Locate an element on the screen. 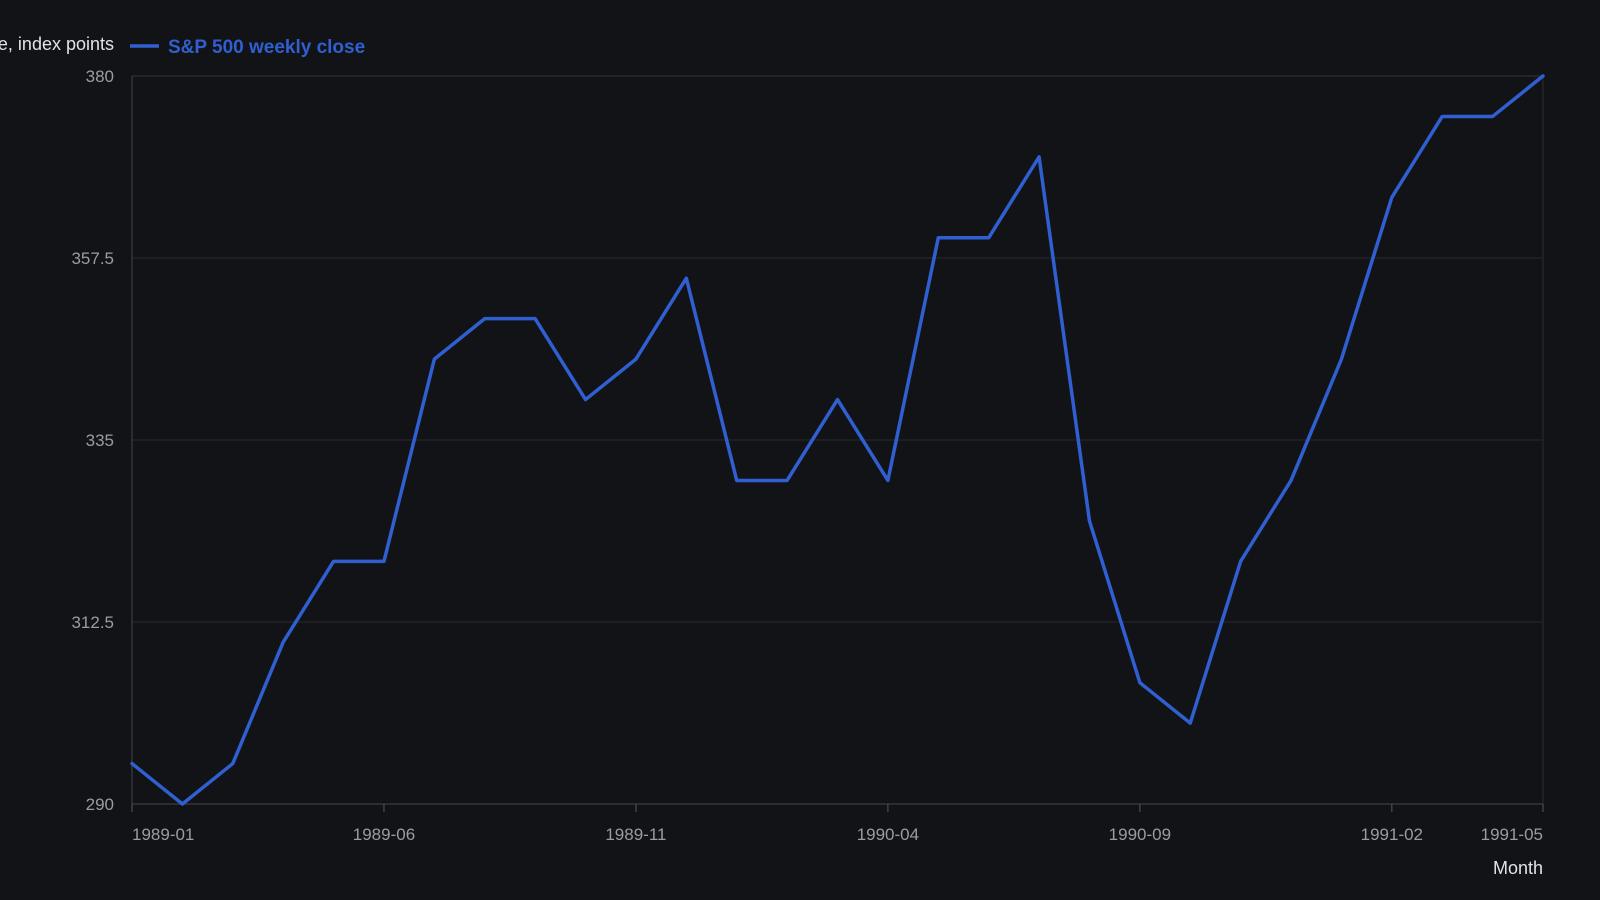 This screenshot has width=1600, height=900. x-tick-label: 1991-02 is located at coordinates (1392, 834).